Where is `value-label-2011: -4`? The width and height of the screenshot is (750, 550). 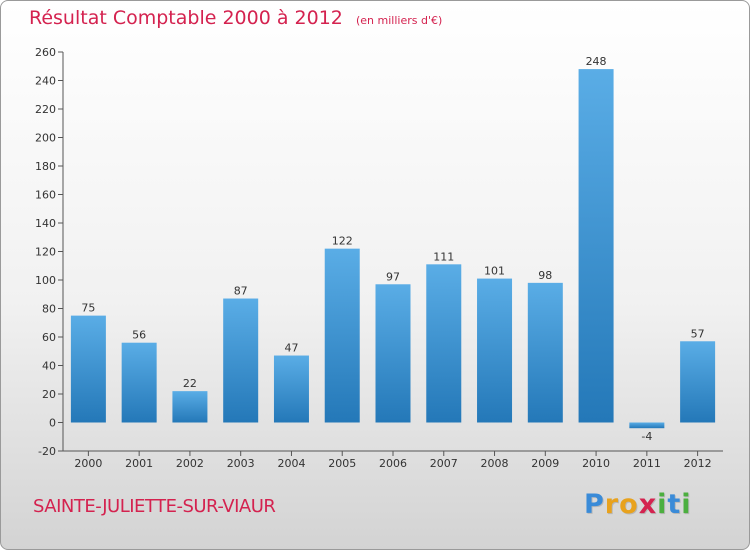
value-label-2011: -4 is located at coordinates (646, 436).